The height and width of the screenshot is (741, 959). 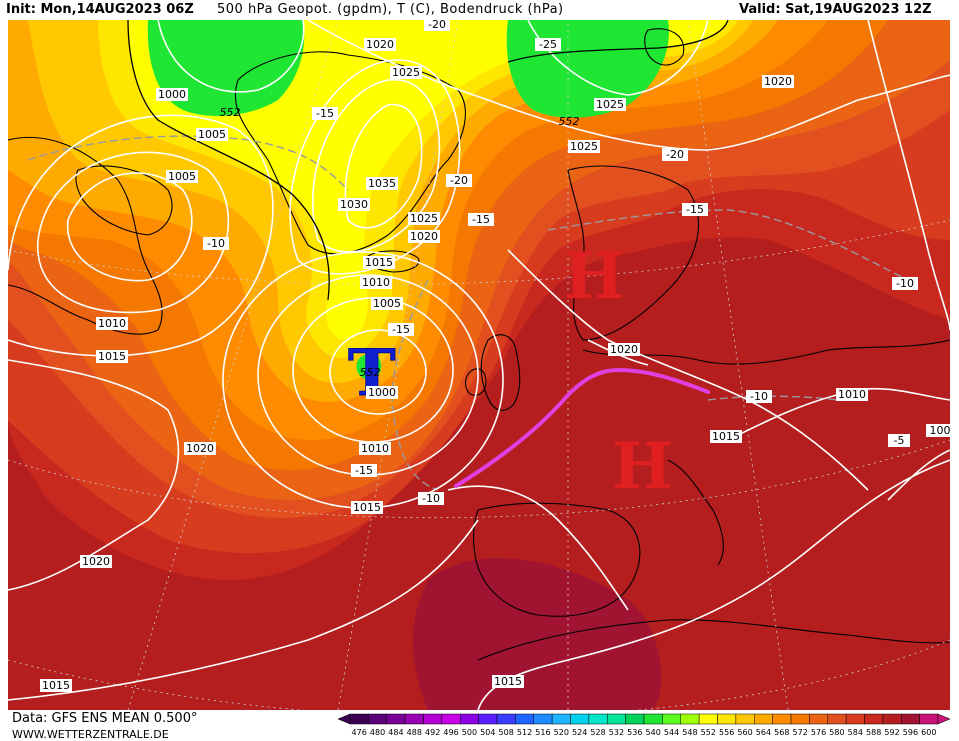 I want to click on legend-tick-label: 500, so click(x=469, y=732).